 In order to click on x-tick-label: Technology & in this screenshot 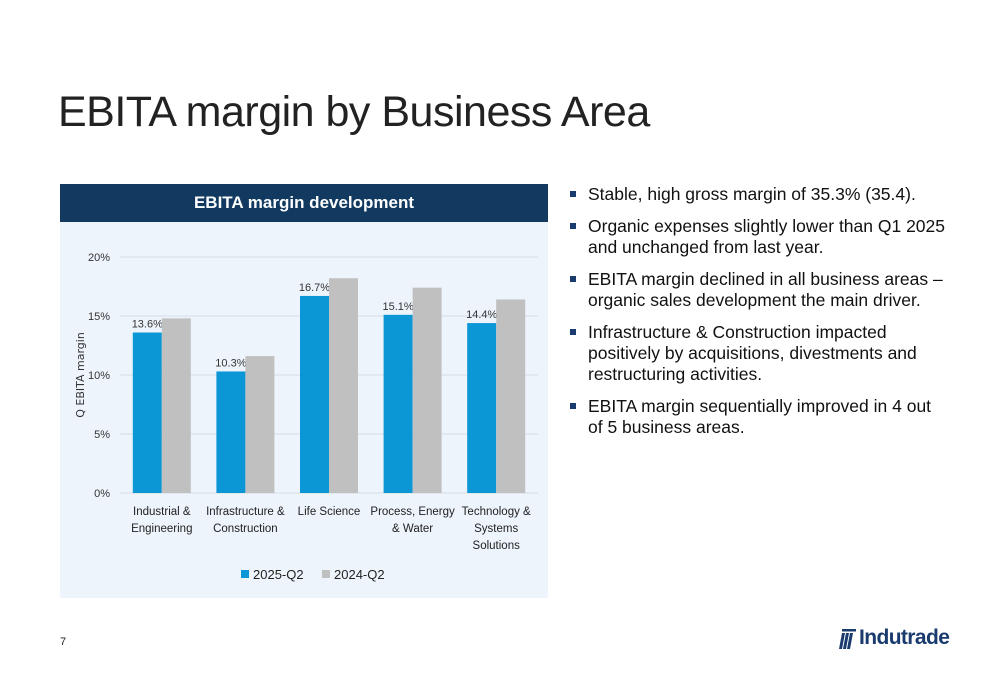, I will do `click(496, 512)`.